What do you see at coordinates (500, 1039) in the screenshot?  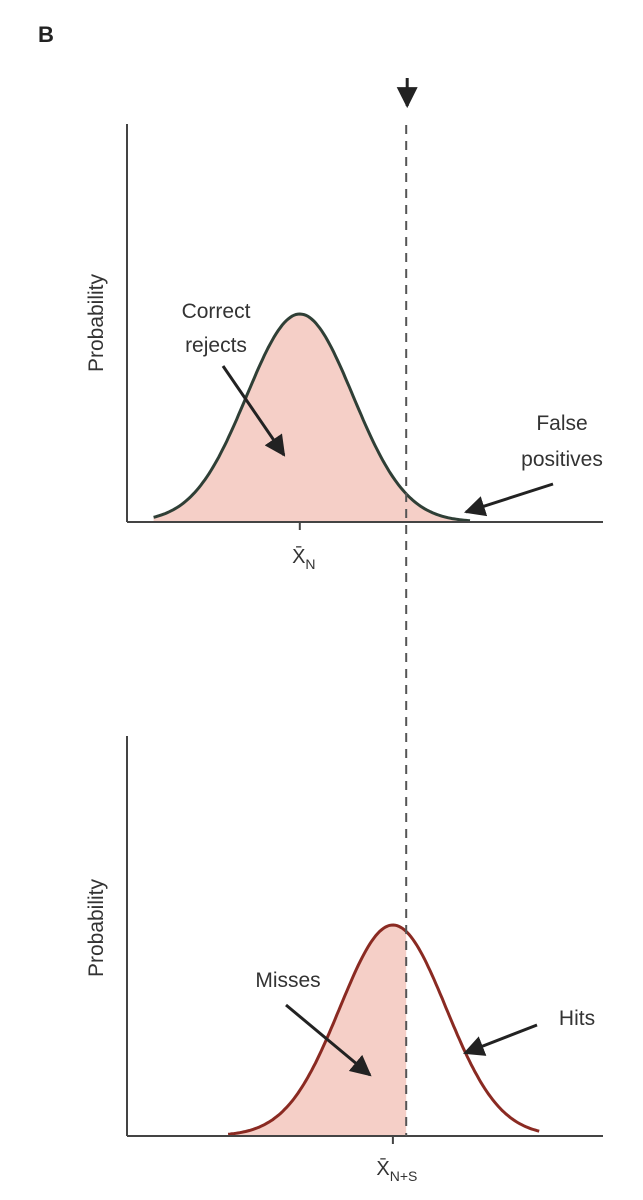 I see `annotation-hits-arrow` at bounding box center [500, 1039].